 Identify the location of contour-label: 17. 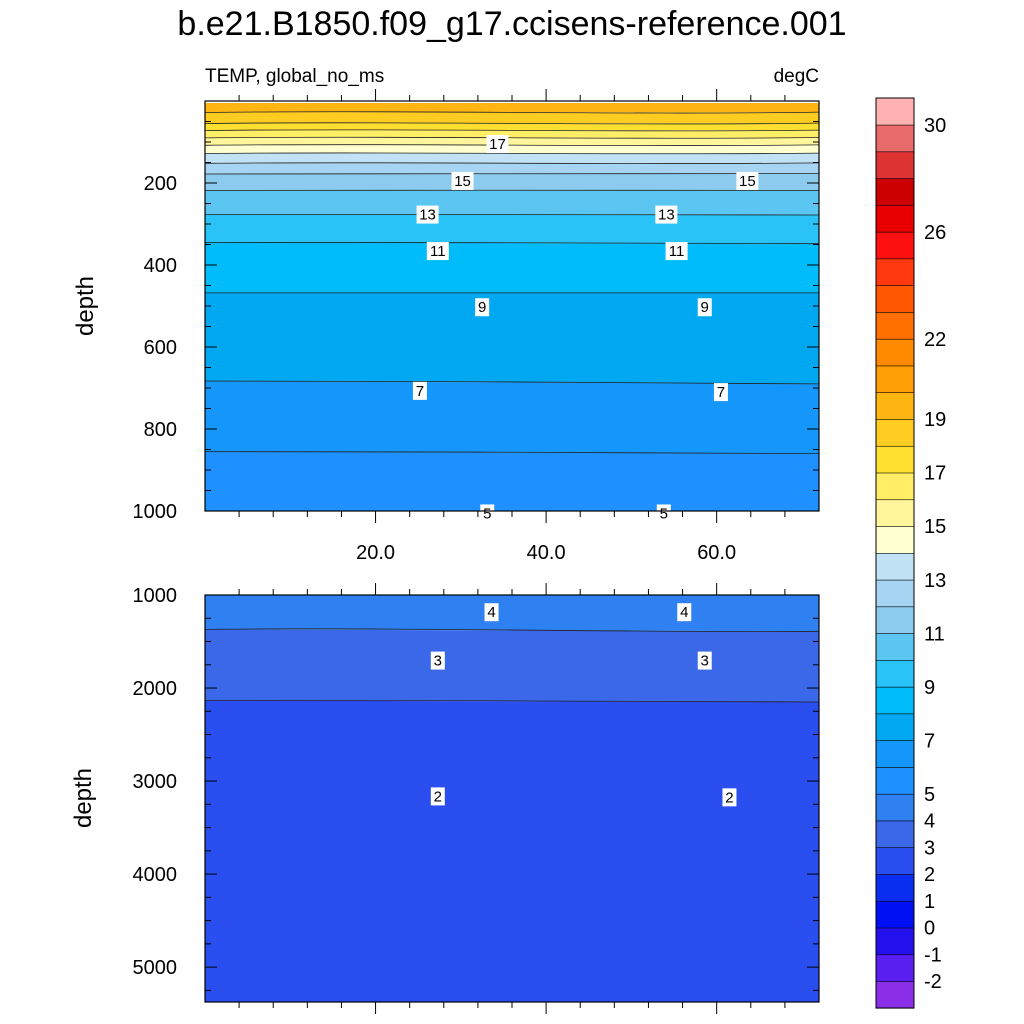
(497, 144).